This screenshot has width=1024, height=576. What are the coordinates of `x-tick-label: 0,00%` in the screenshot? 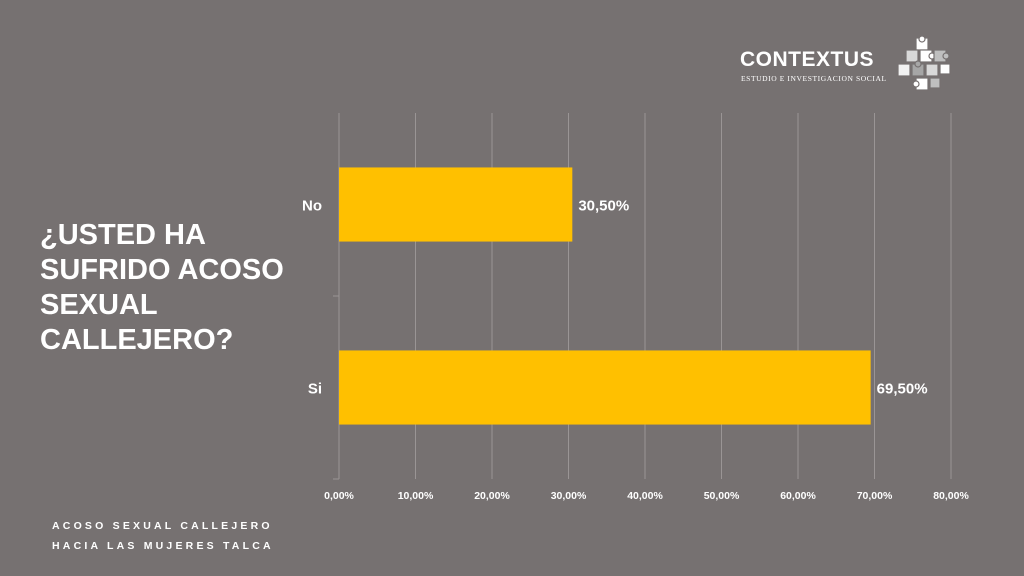 It's located at (339, 496).